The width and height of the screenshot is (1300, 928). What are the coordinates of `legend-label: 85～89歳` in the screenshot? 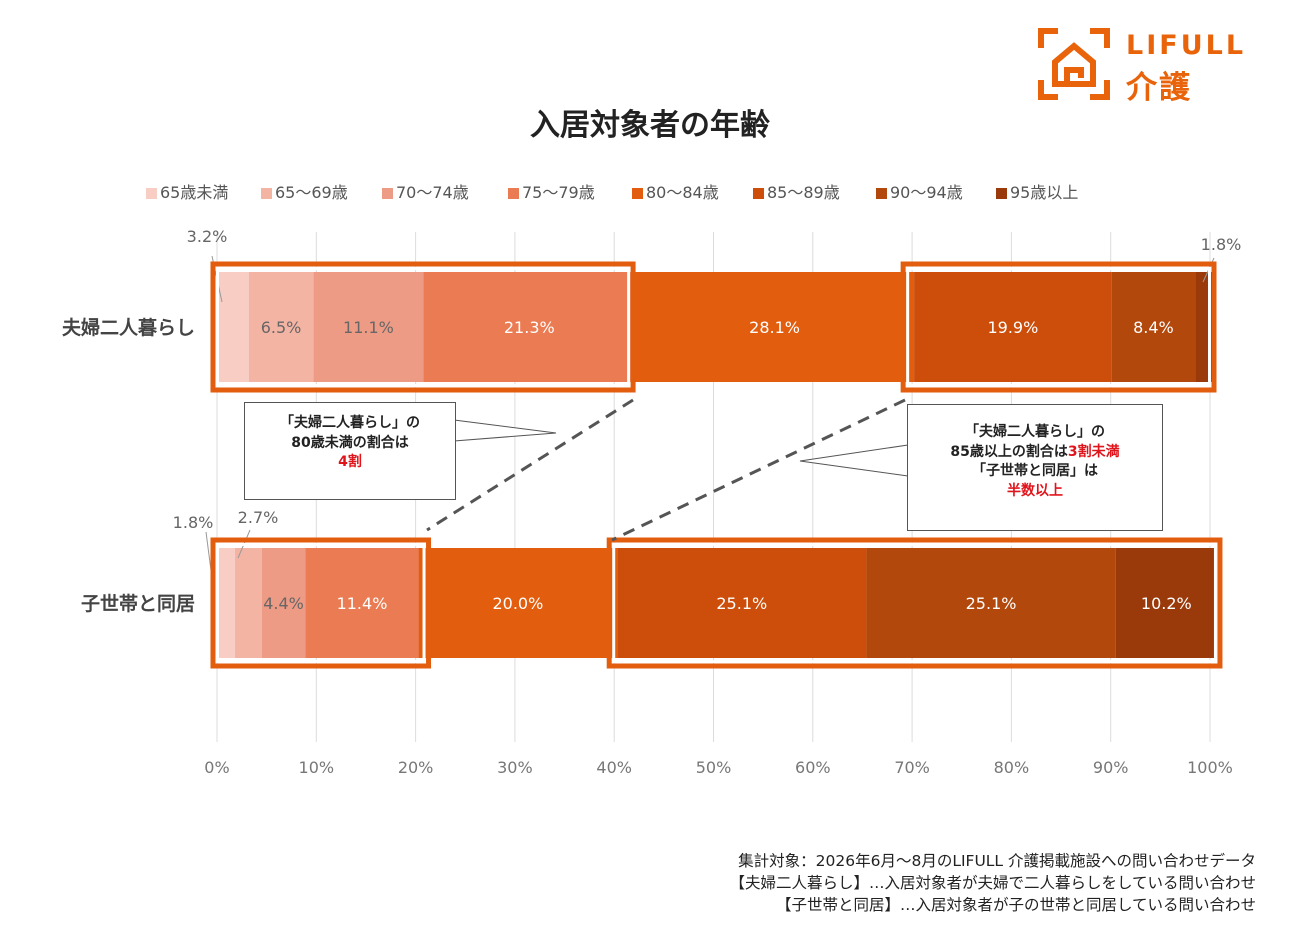 It's located at (803, 192).